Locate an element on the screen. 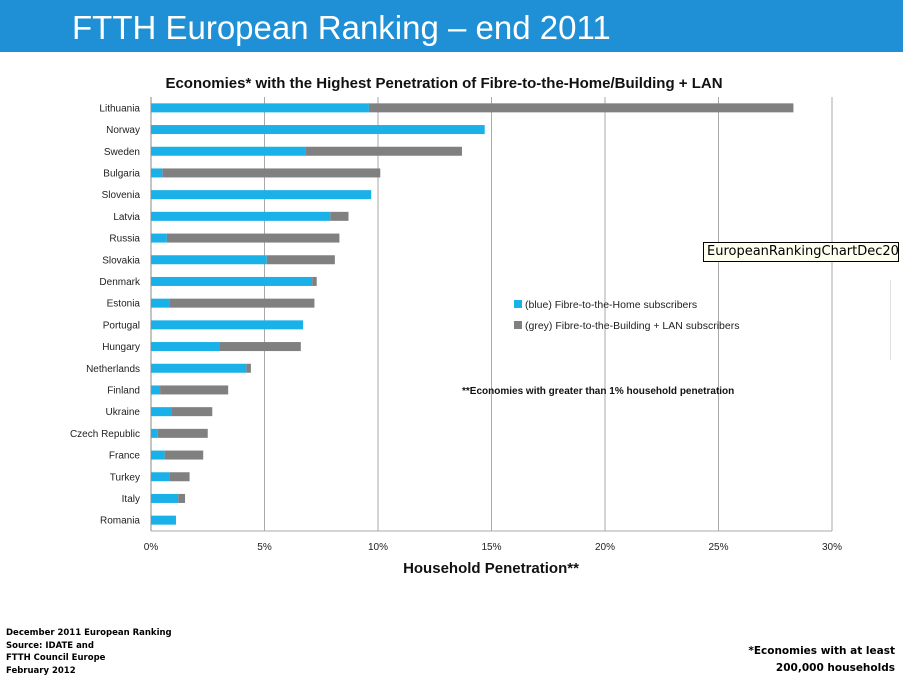 The height and width of the screenshot is (679, 903). x-tick-label: 20% is located at coordinates (605, 547).